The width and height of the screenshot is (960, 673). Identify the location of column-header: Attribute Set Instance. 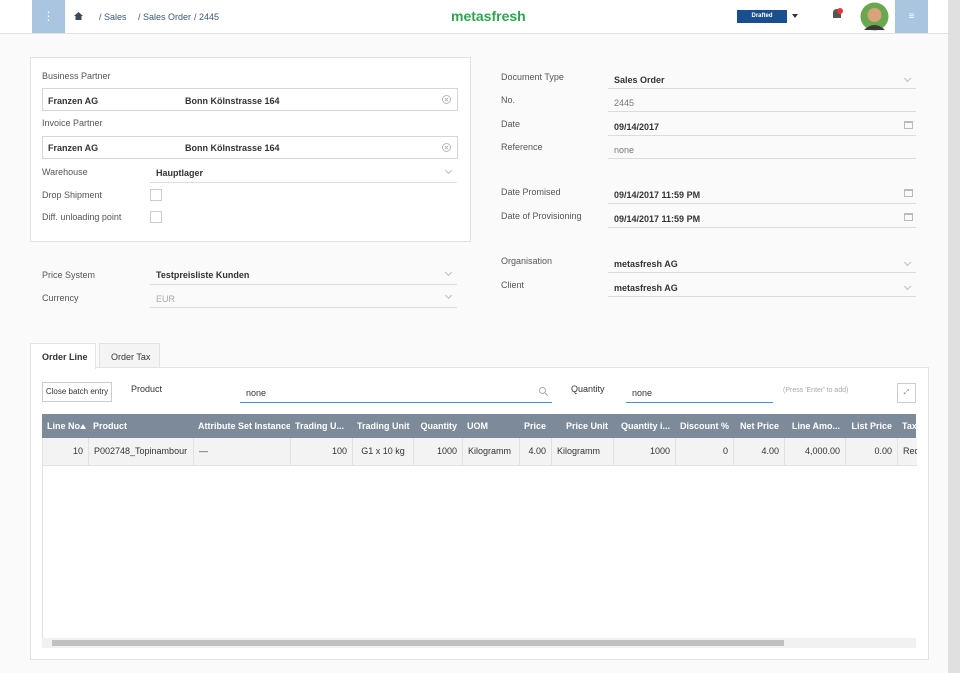
(244, 426).